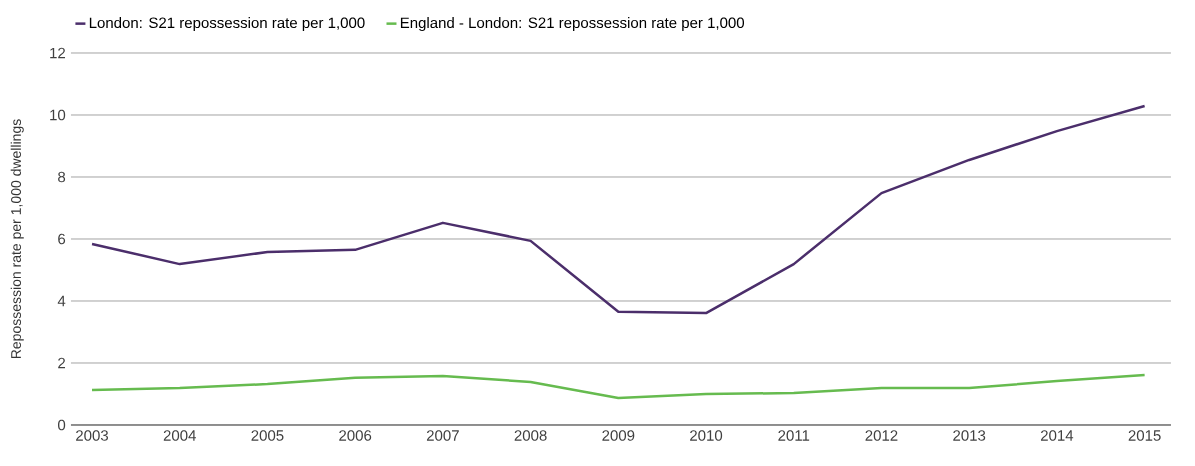 This screenshot has height=466, width=1195. Describe the element at coordinates (618, 386) in the screenshot. I see `line-series` at that location.